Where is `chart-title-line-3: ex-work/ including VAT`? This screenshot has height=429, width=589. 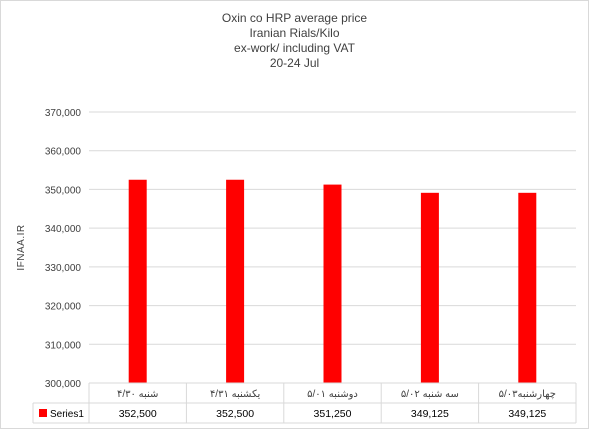
chart-title-line-3: ex-work/ including VAT is located at coordinates (294, 48).